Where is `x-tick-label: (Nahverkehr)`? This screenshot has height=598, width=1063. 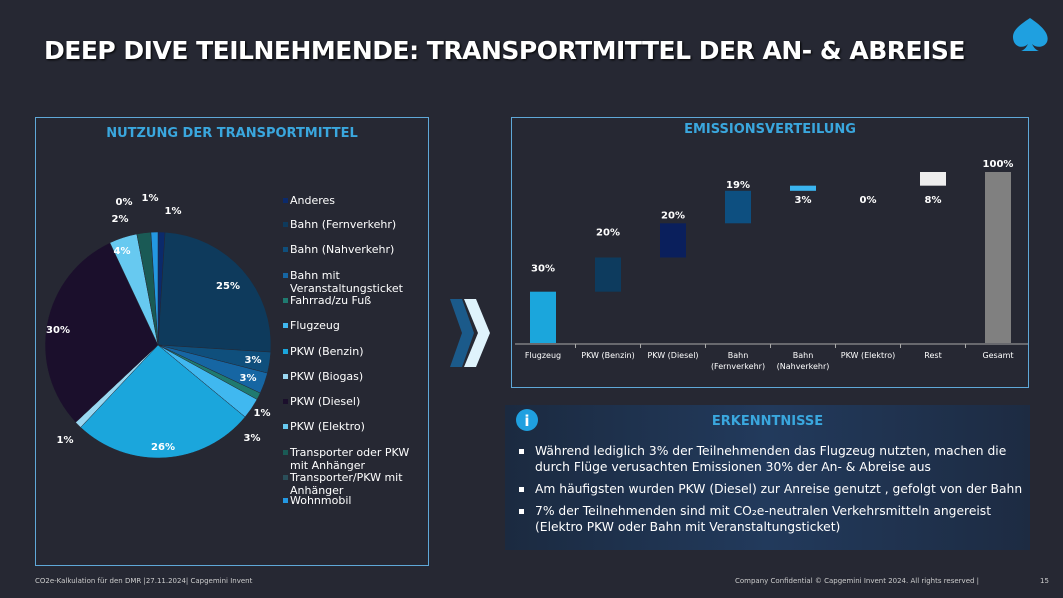
x-tick-label: (Nahverkehr) is located at coordinates (803, 366).